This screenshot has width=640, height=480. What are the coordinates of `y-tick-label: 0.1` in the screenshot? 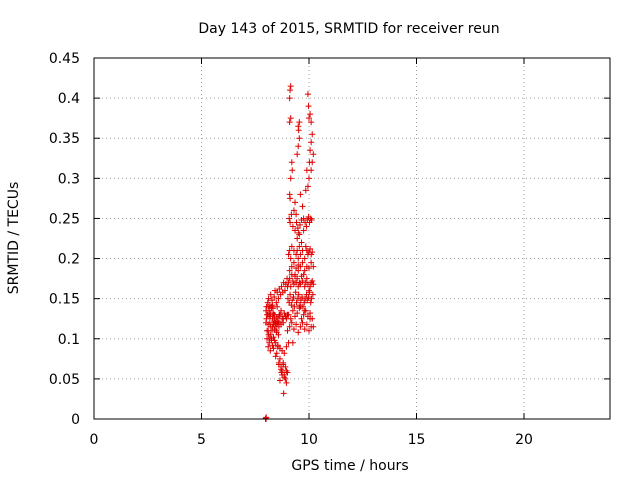 It's located at (69, 340).